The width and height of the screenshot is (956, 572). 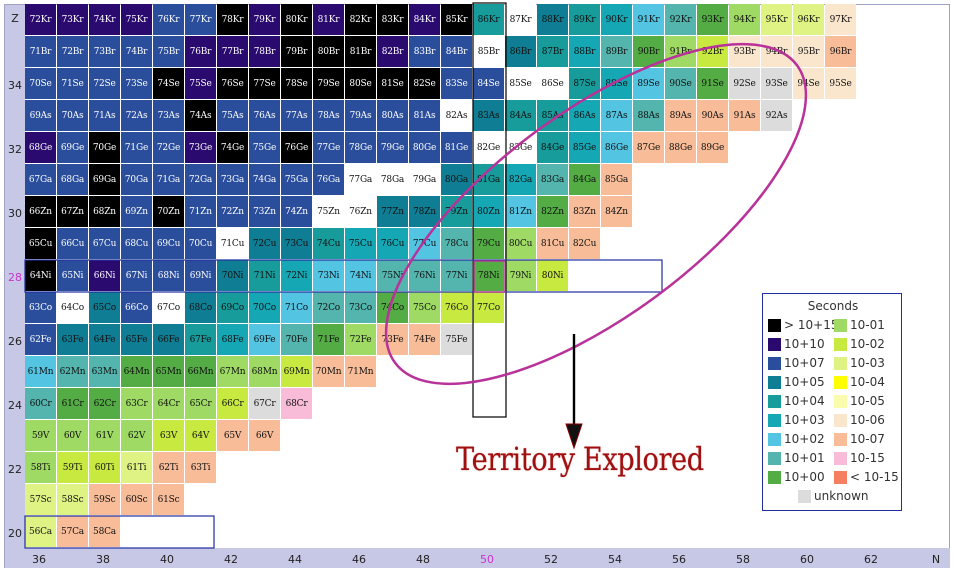 I want to click on nuclide-cell-76ge: 76Ge, so click(x=296, y=147).